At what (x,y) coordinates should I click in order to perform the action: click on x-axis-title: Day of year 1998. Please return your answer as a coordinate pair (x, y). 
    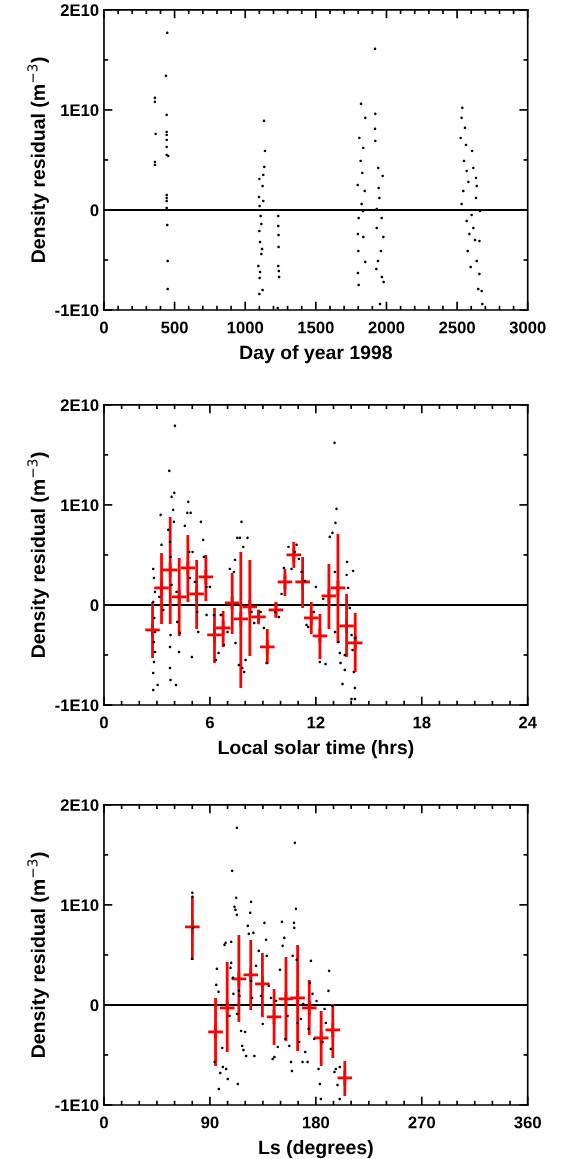
    Looking at the image, I should click on (316, 354).